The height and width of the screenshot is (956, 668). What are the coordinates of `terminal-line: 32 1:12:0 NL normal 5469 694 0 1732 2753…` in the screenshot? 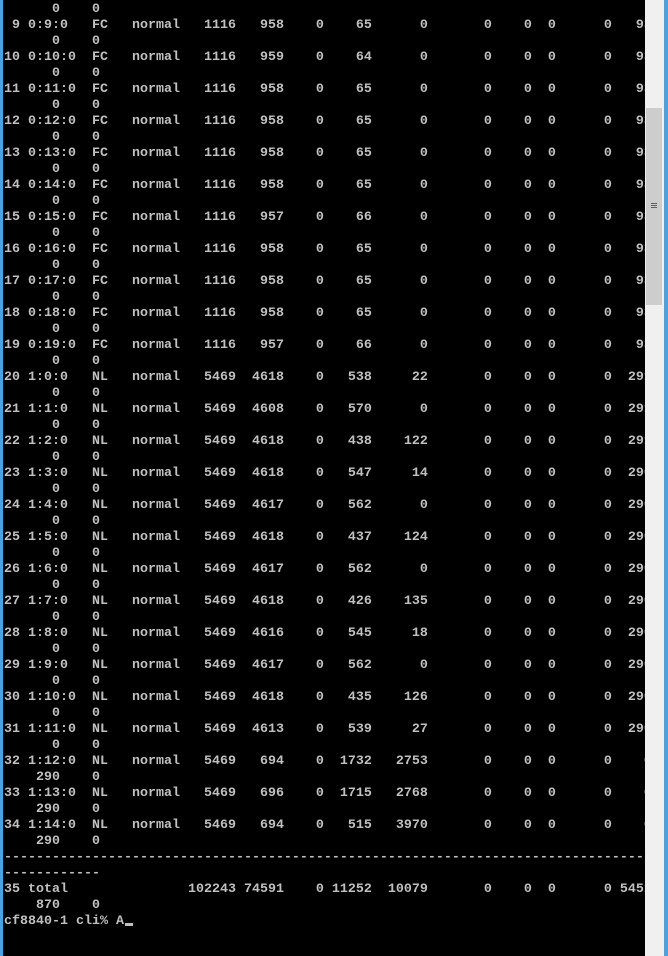 It's located at (324, 761).